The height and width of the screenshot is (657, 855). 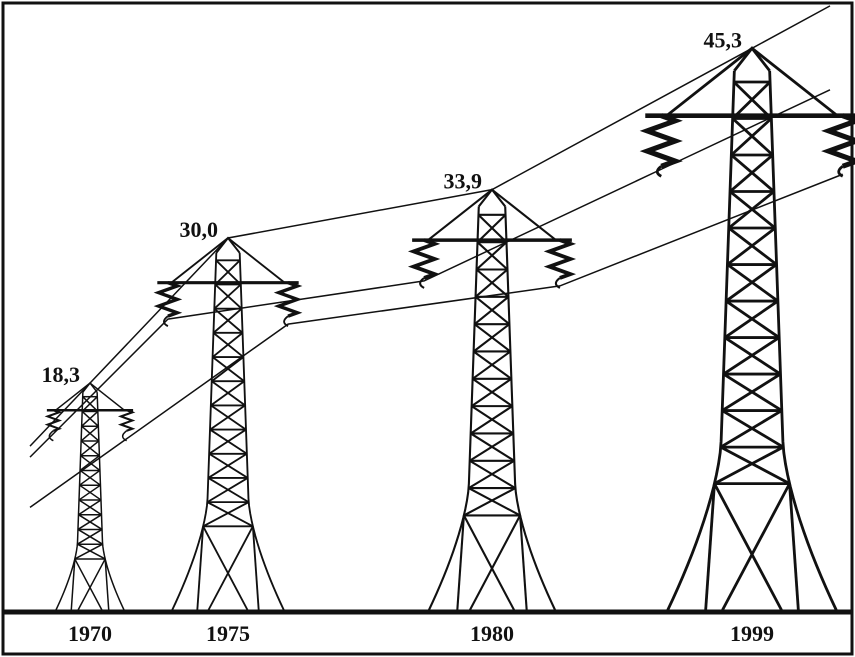 I want to click on x-tick-label: 1980, so click(x=492, y=633).